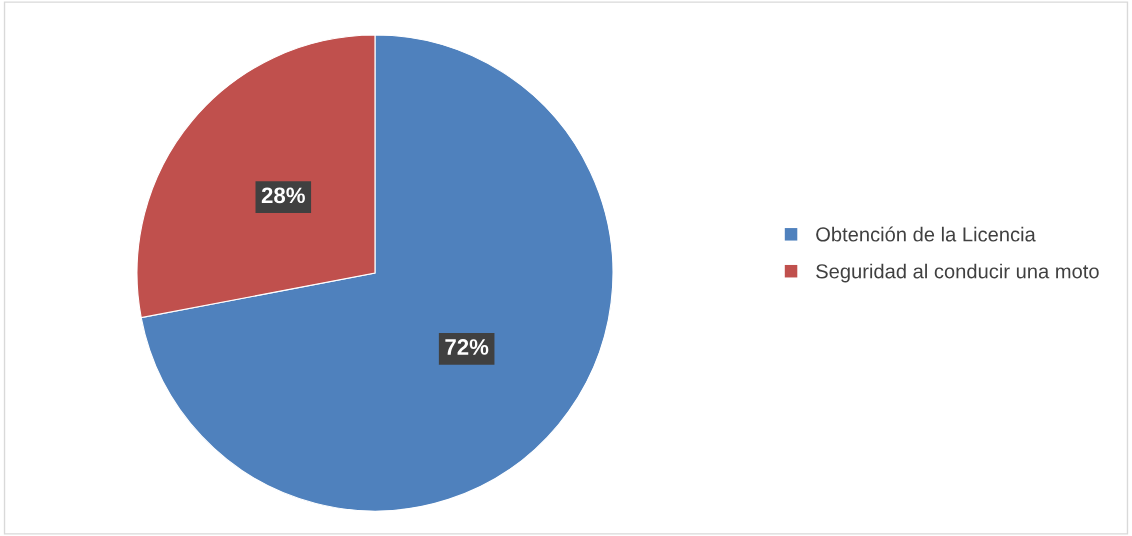 This screenshot has height=536, width=1132. Describe the element at coordinates (926, 234) in the screenshot. I see `legend-label: Obtención de la Licencia` at that location.